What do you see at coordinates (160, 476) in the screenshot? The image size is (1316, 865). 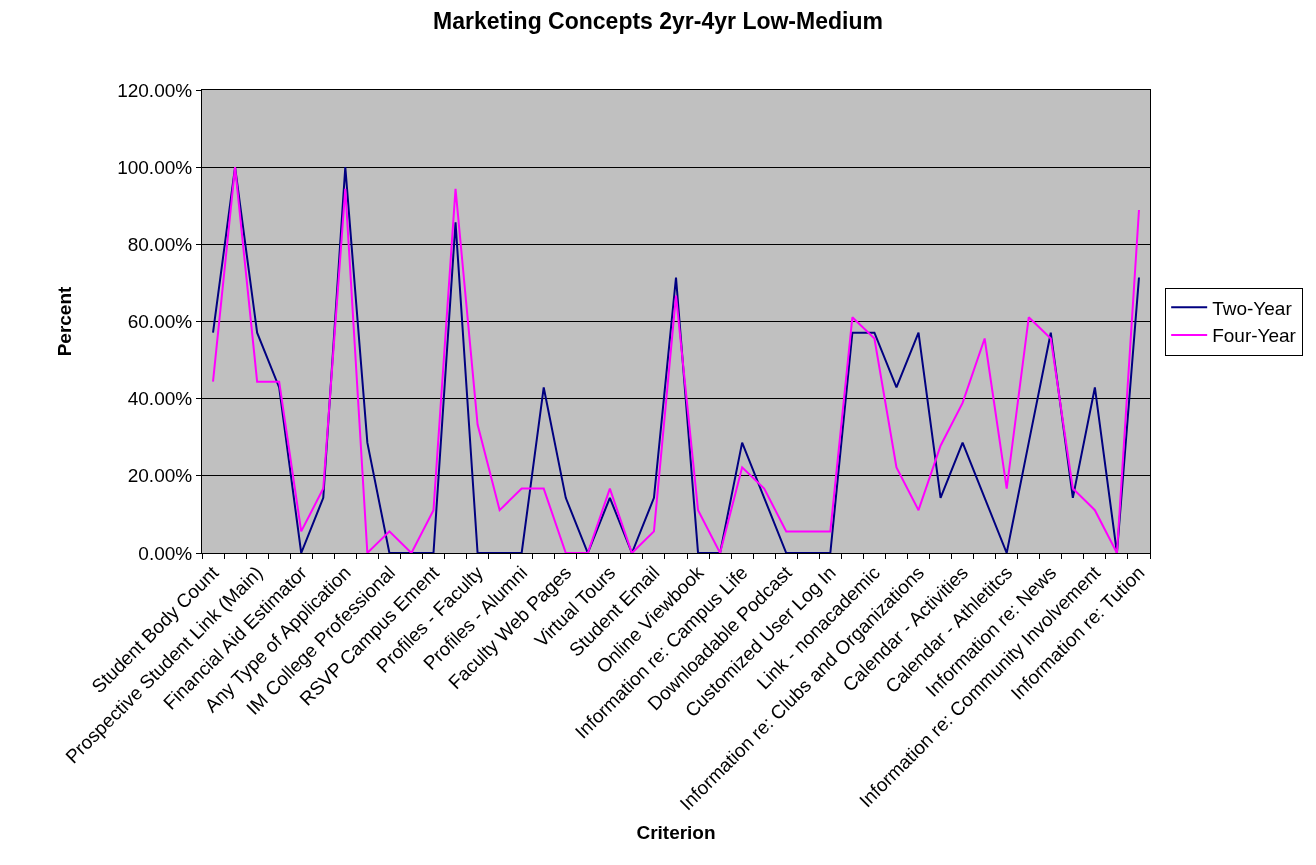 I see `y-tick-label: 20.00%` at bounding box center [160, 476].